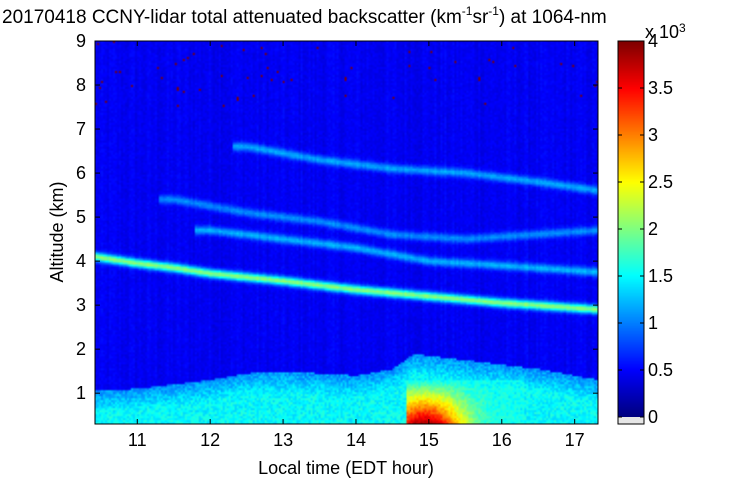 Image resolution: width=736 pixels, height=482 pixels. Describe the element at coordinates (631, 229) in the screenshot. I see `colorbar-gradient` at that location.